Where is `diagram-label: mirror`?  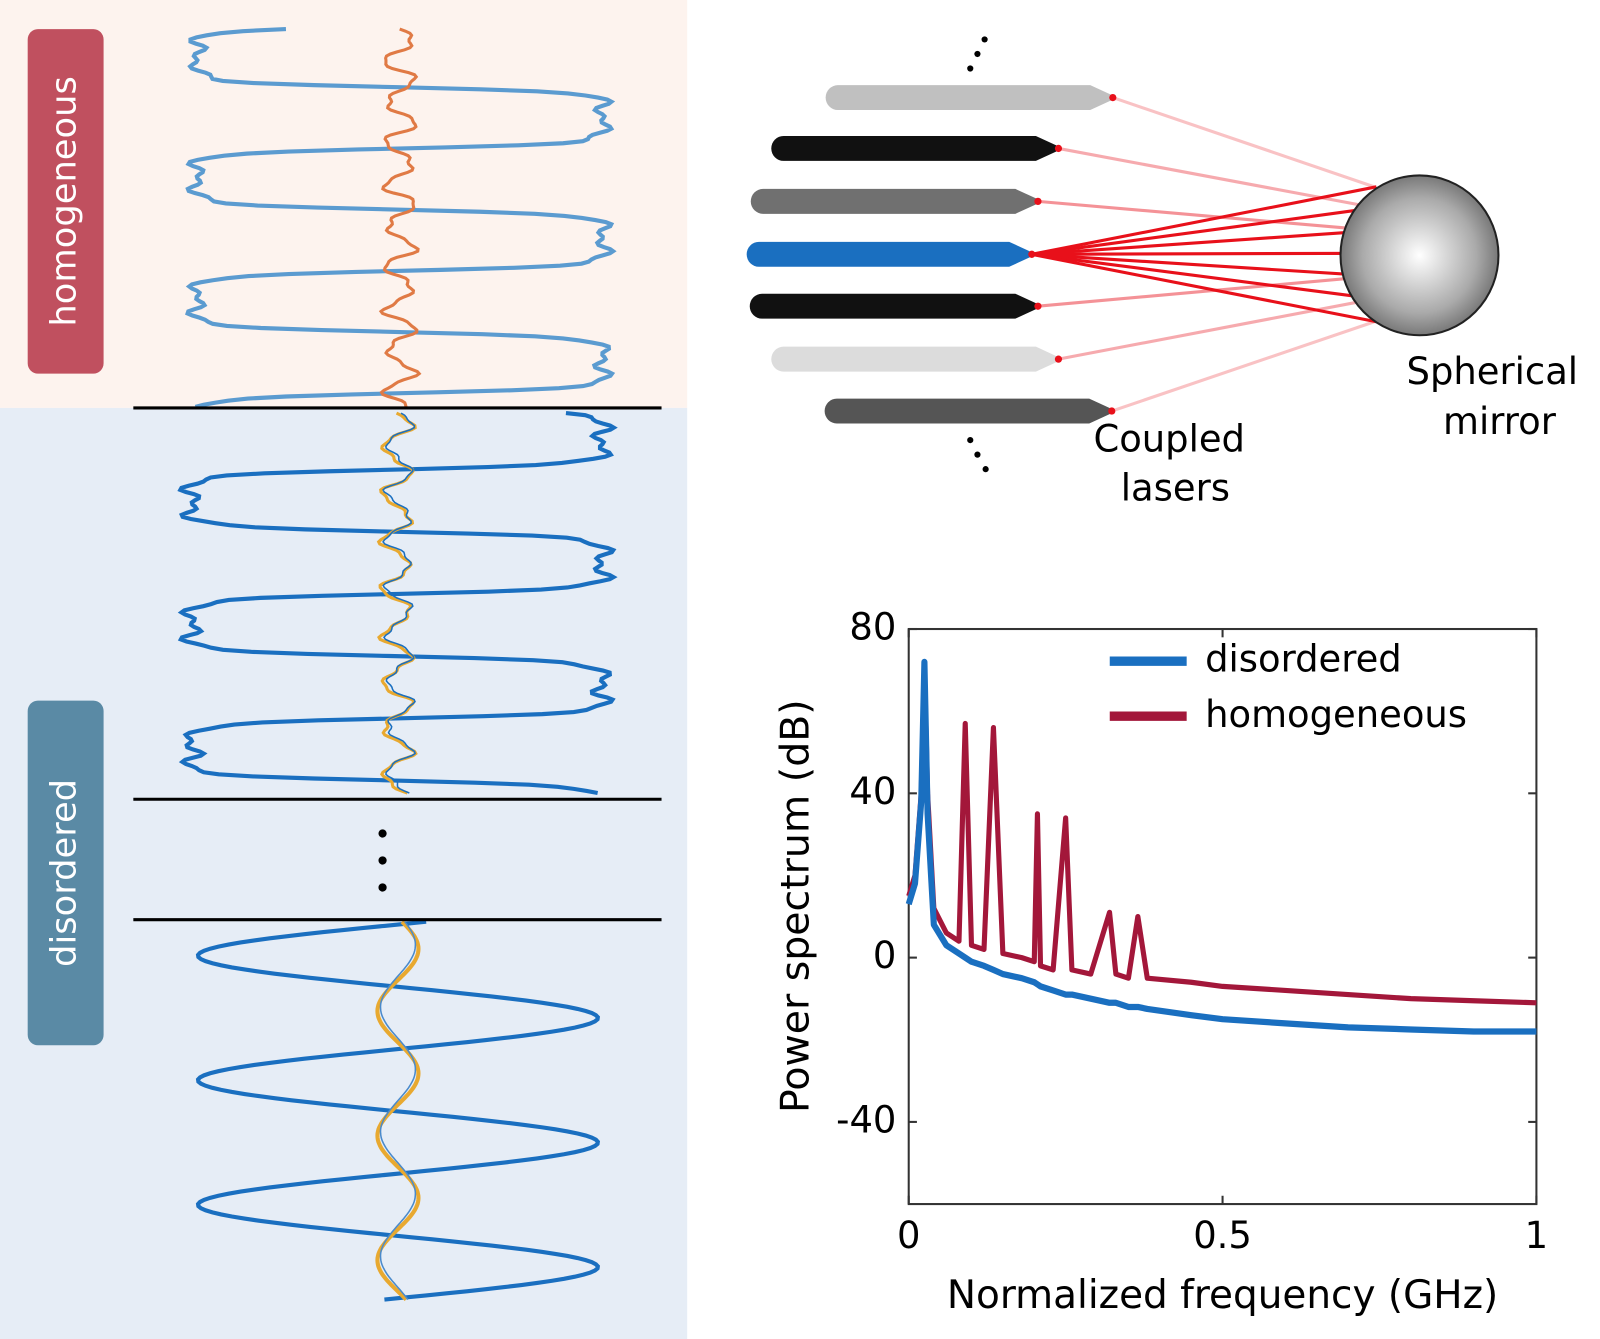
diagram-label: mirror is located at coordinates (1500, 421).